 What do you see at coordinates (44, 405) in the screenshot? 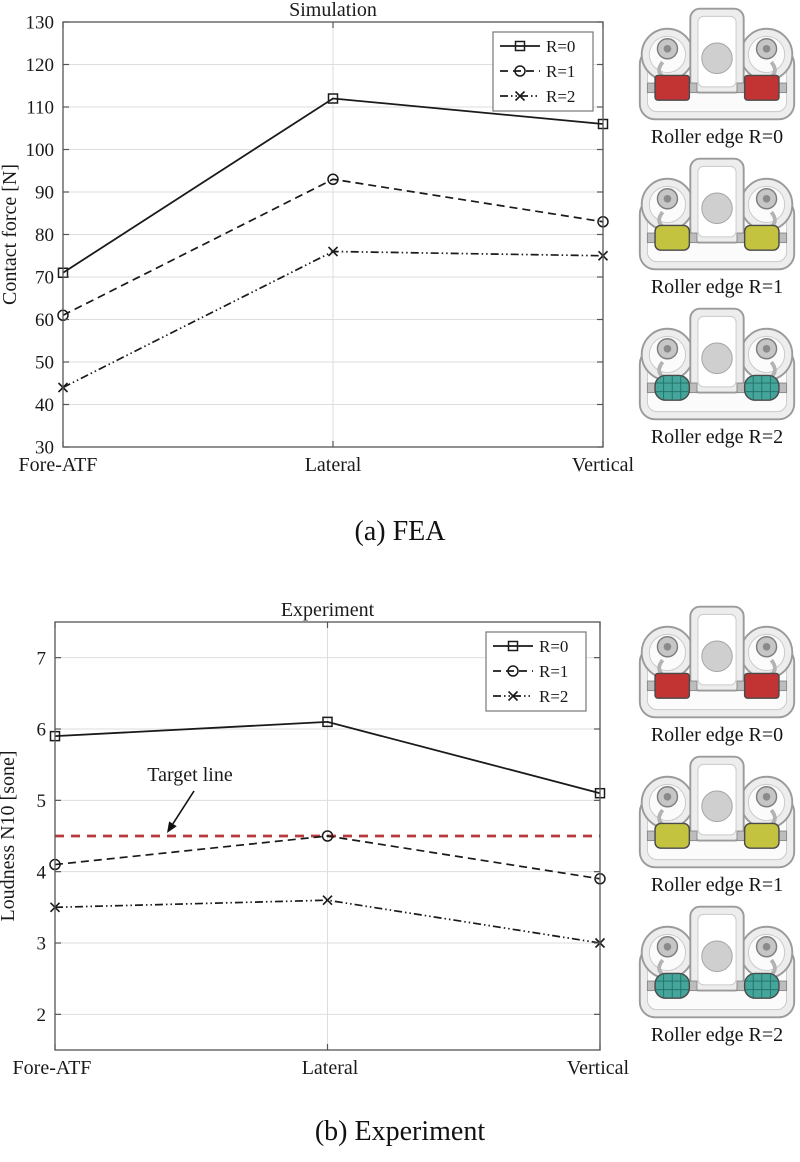
I see `y-tick-label: 40` at bounding box center [44, 405].